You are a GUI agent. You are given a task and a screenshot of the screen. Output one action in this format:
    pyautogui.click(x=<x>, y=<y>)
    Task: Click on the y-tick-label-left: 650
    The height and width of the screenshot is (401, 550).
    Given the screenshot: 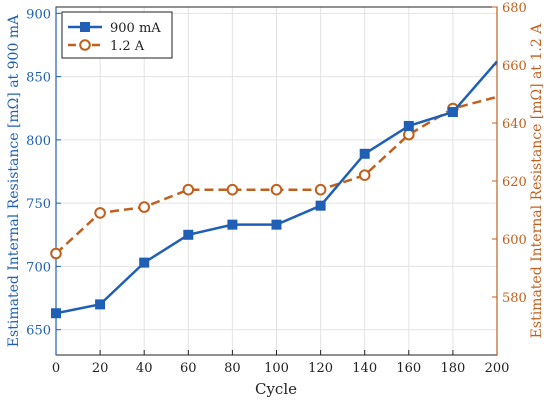 What is the action you would take?
    pyautogui.click(x=38, y=331)
    